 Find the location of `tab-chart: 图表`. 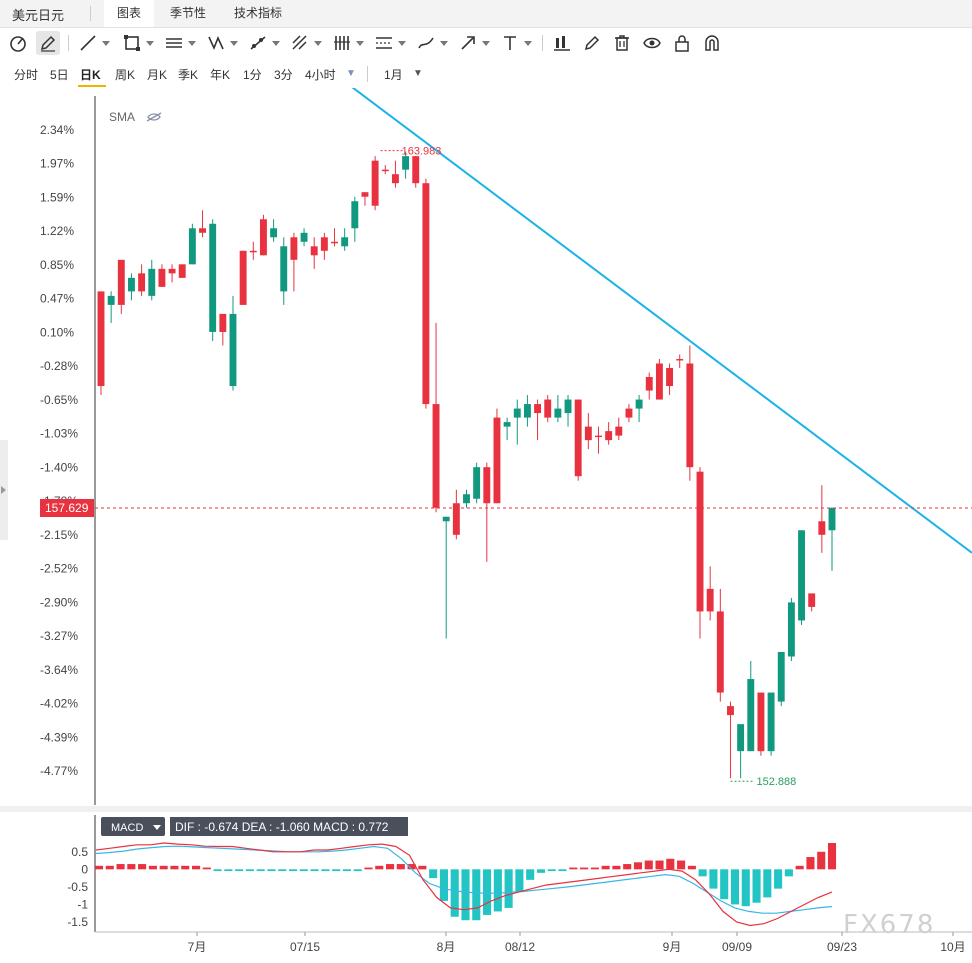

tab-chart: 图表 is located at coordinates (129, 13).